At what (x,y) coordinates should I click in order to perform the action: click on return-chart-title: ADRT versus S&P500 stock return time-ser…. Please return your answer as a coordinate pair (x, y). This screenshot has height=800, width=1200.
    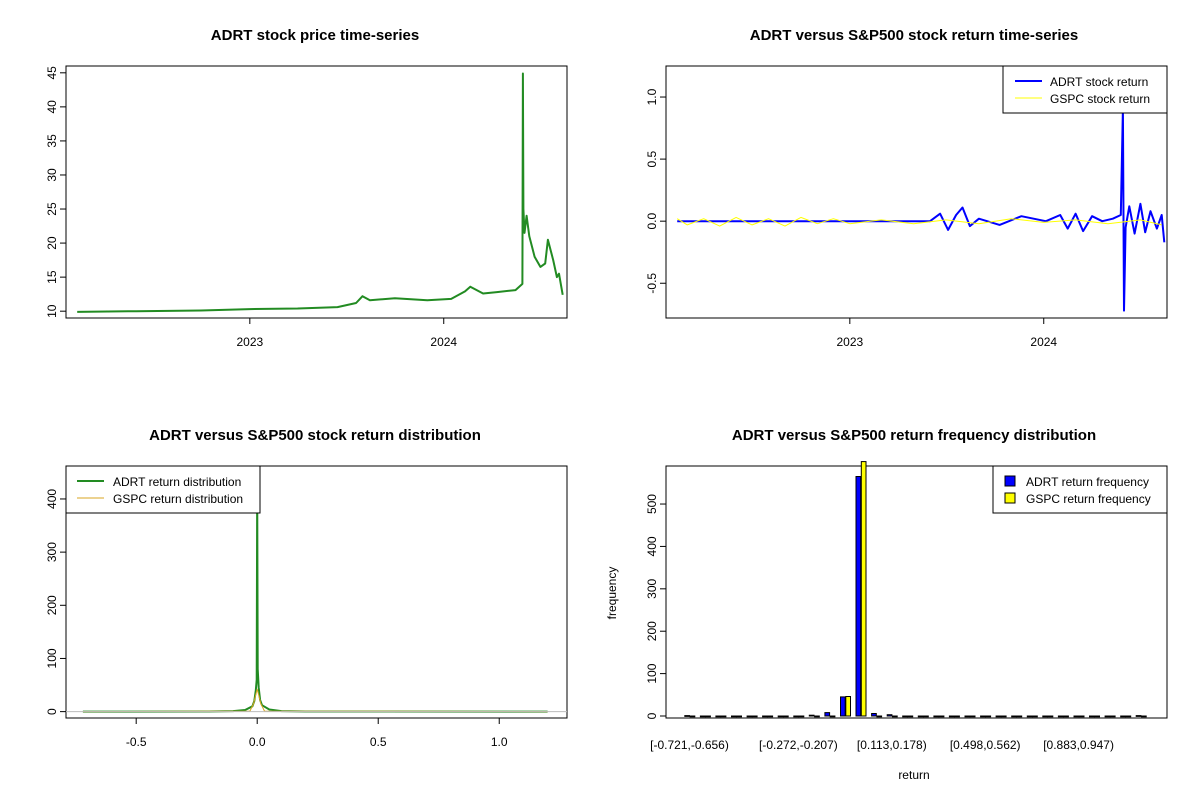
    Looking at the image, I should click on (914, 35).